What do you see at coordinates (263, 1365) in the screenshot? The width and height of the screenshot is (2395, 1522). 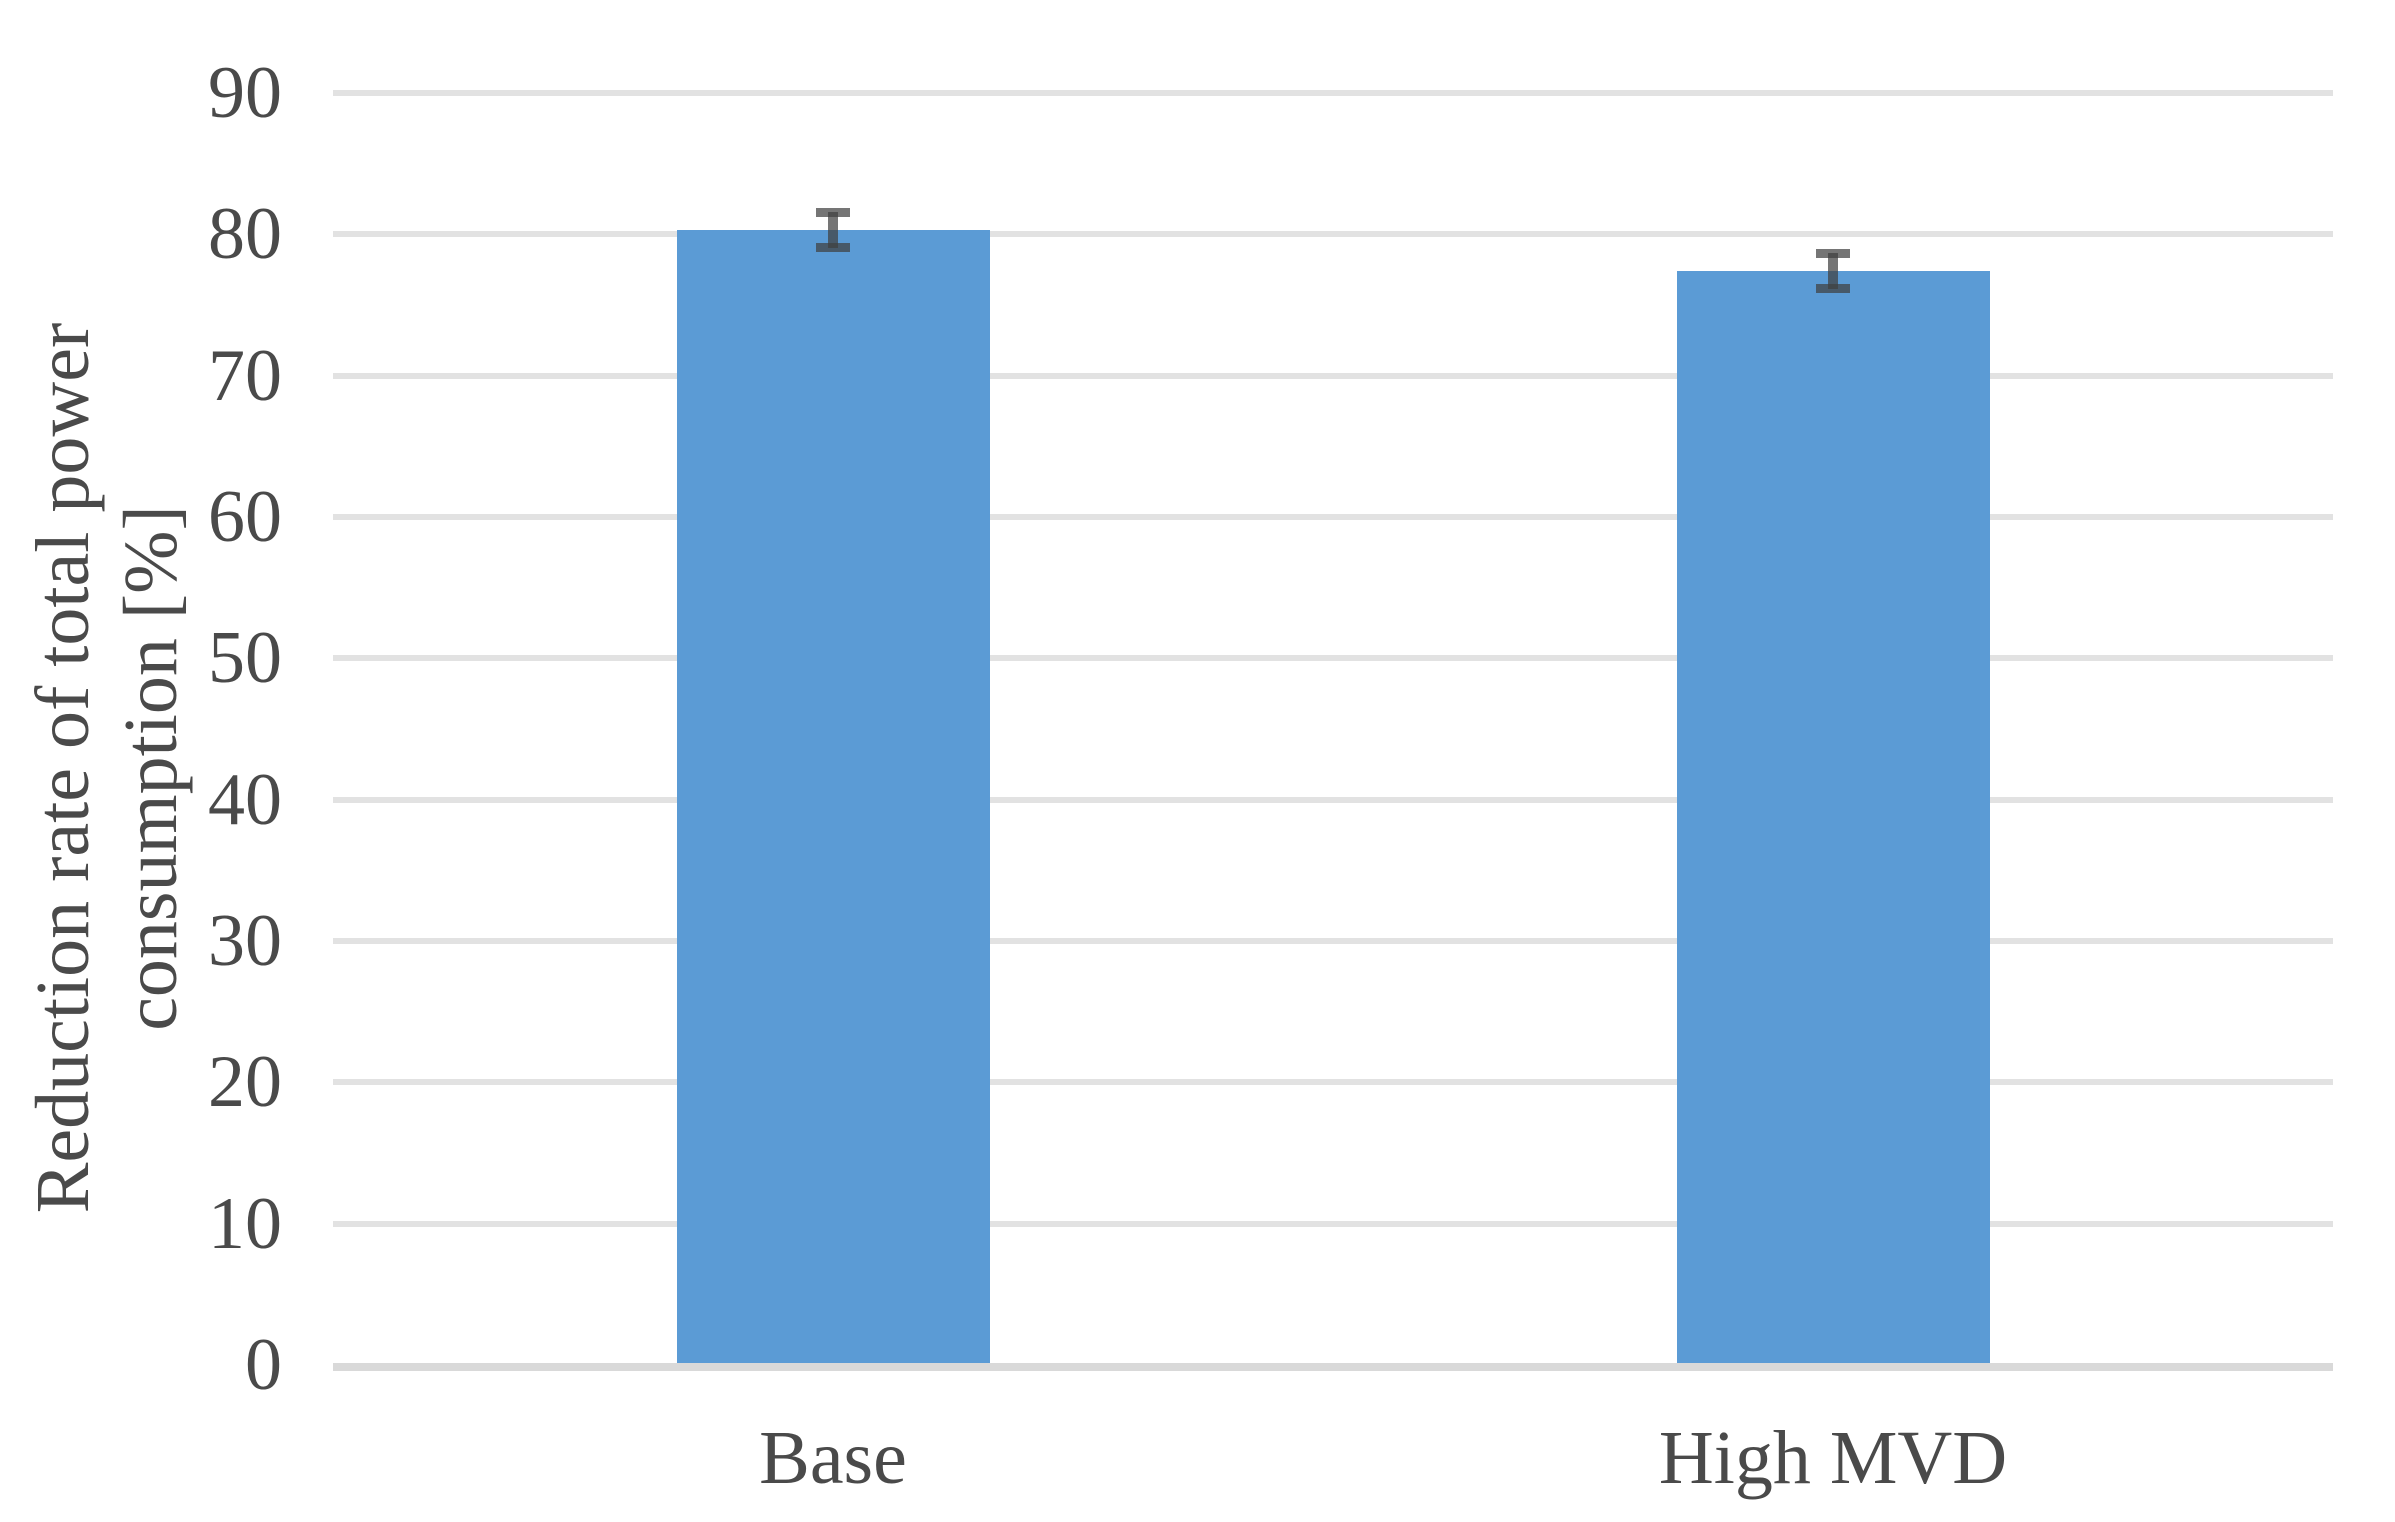 I see `y-axis-tick-label-0: 0` at bounding box center [263, 1365].